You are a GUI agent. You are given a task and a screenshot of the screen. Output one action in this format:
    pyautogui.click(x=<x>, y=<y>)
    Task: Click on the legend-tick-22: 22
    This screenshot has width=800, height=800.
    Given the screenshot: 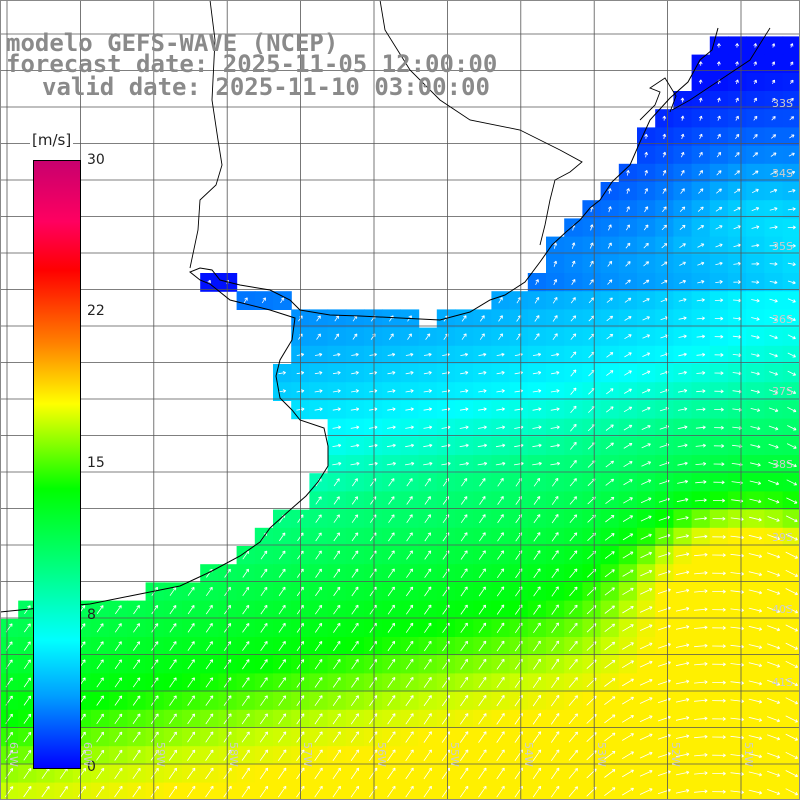 What is the action you would take?
    pyautogui.click(x=96, y=311)
    